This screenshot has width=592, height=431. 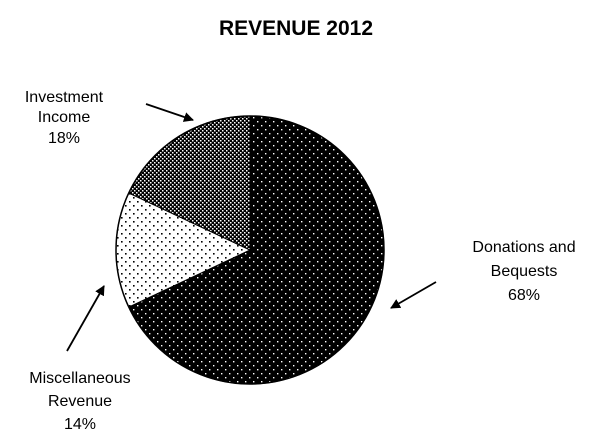 I want to click on arrow-donations-bequests, so click(x=413, y=295).